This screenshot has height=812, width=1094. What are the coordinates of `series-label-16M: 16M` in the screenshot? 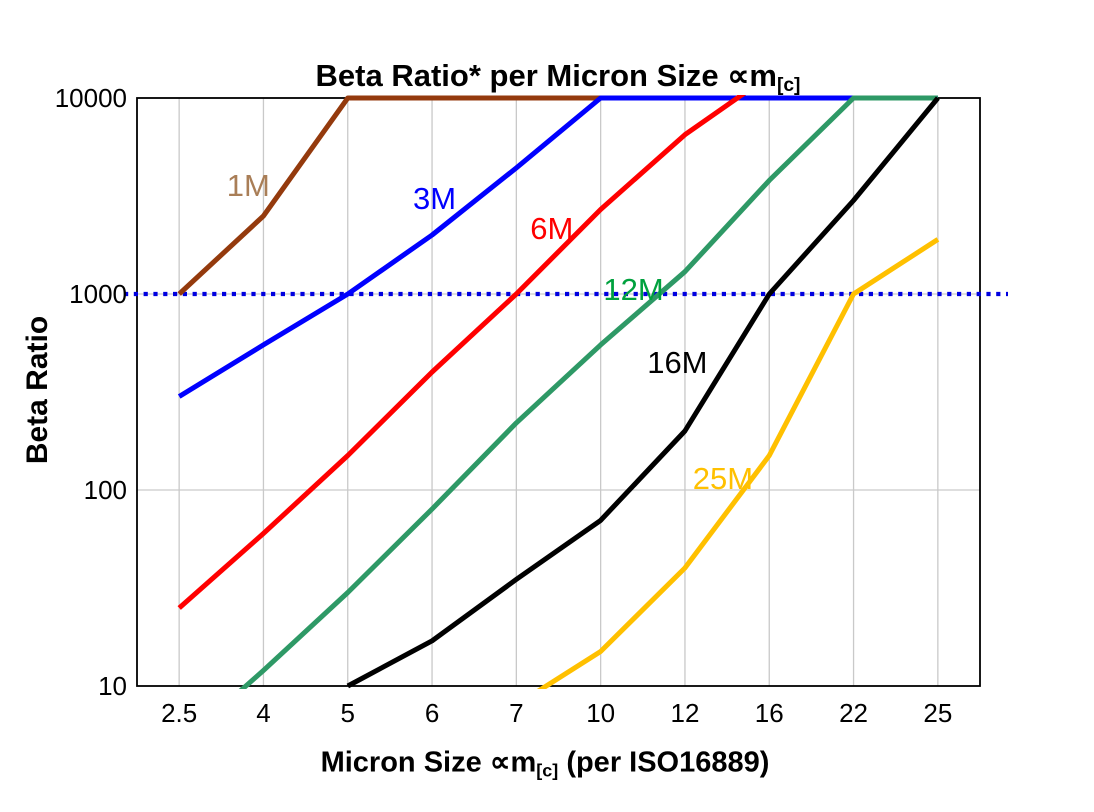 It's located at (677, 363).